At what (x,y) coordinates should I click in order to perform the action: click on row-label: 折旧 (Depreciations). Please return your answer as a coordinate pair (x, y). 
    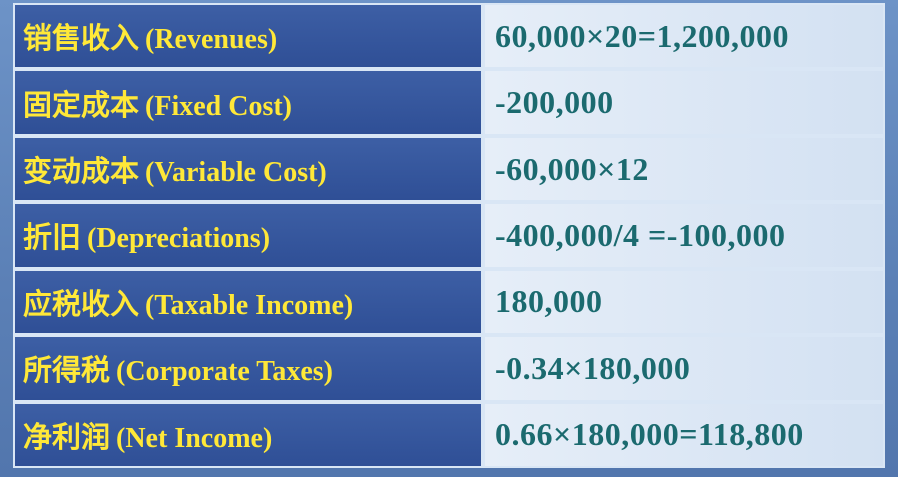
    Looking at the image, I should click on (248, 235).